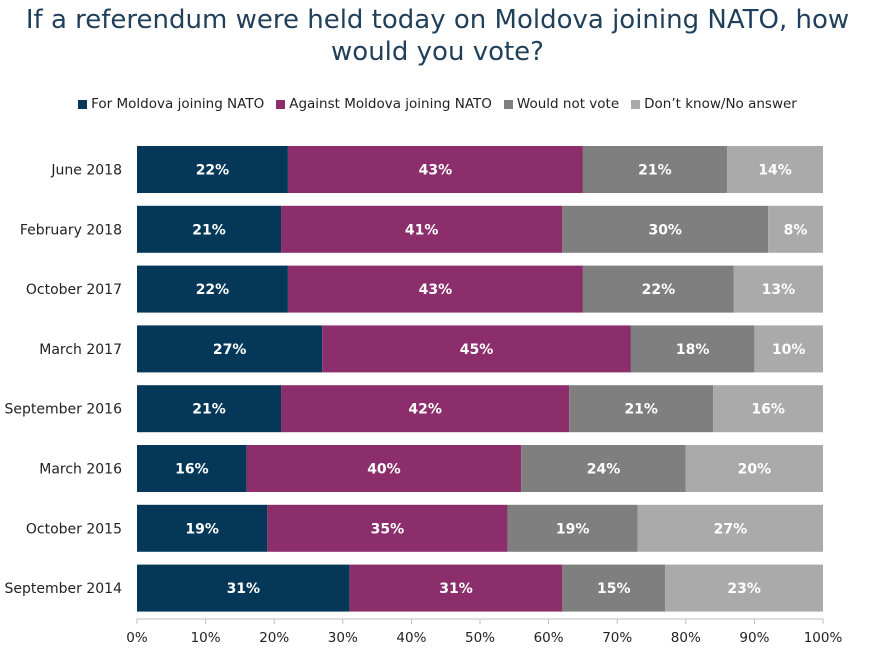  I want to click on category-label-september-2014: September 2014, so click(64, 589).